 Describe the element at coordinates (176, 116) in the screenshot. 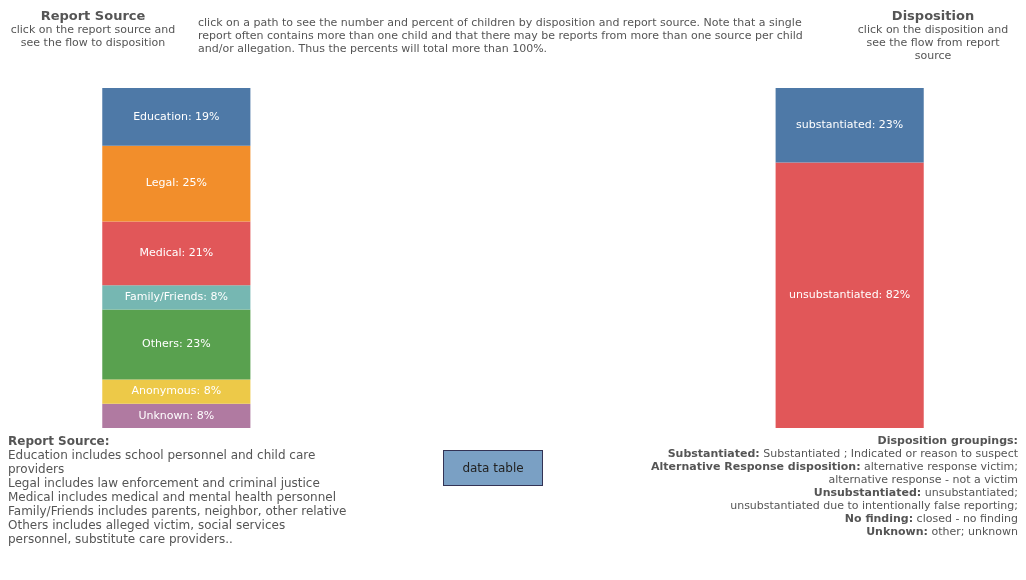

I see `data-label: Education: 19%` at that location.